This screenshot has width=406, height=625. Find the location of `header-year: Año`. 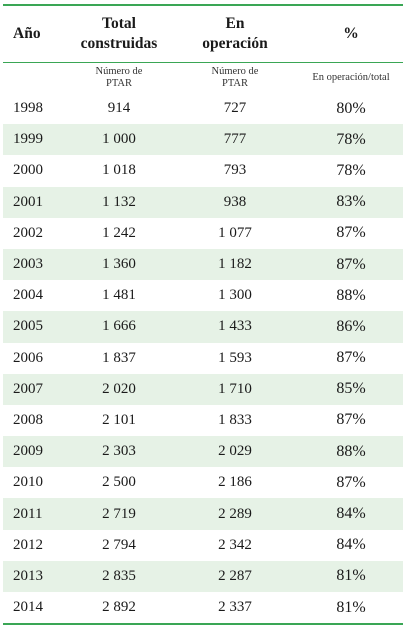

header-year: Año is located at coordinates (27, 33).